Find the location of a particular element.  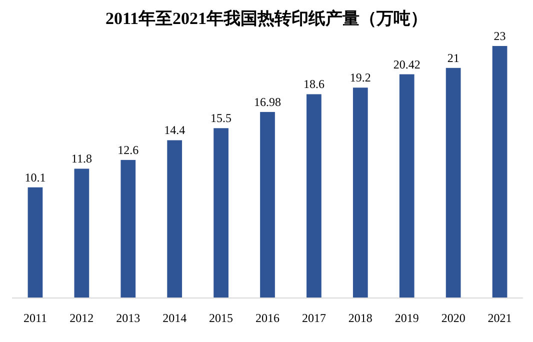

x-tick-label: 2012 is located at coordinates (82, 318).